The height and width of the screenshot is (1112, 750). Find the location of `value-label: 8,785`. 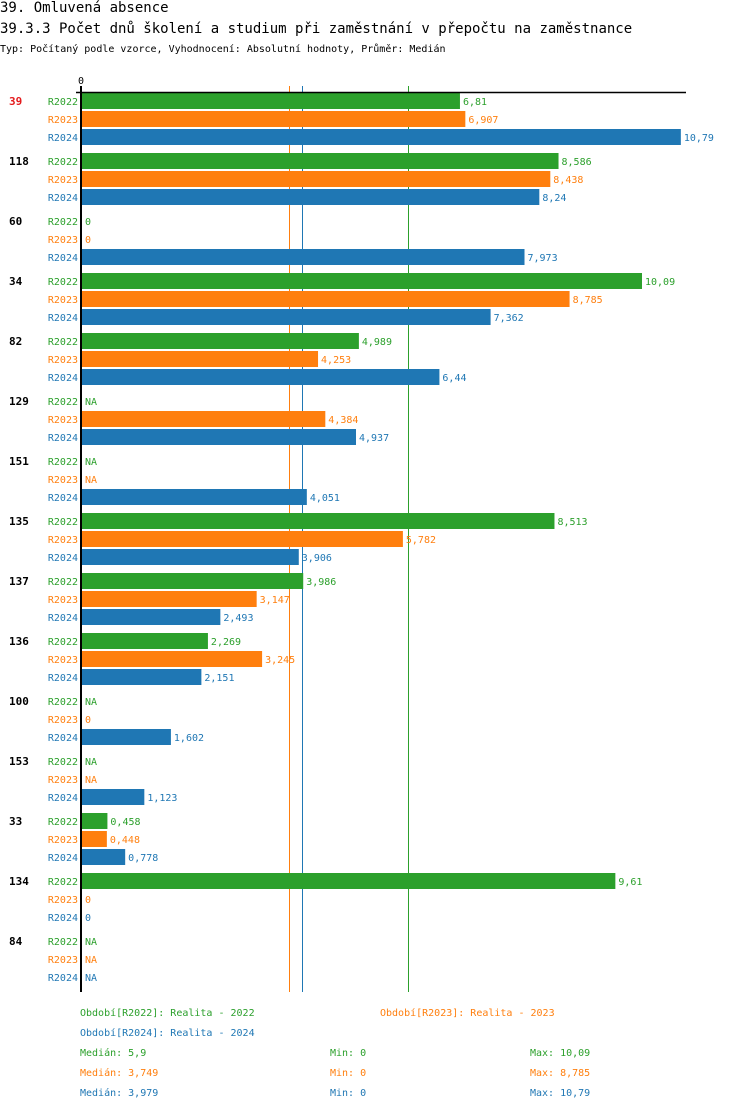

value-label: 8,785 is located at coordinates (588, 300).